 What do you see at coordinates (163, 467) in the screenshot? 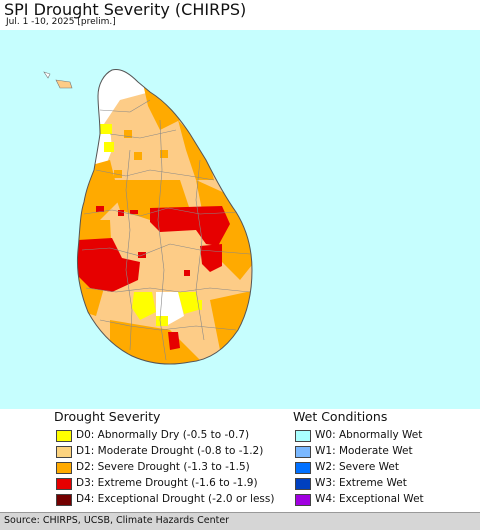
I see `legend-label-d2: D2: Severe Drought (-1.3 to -1.5)` at bounding box center [163, 467].